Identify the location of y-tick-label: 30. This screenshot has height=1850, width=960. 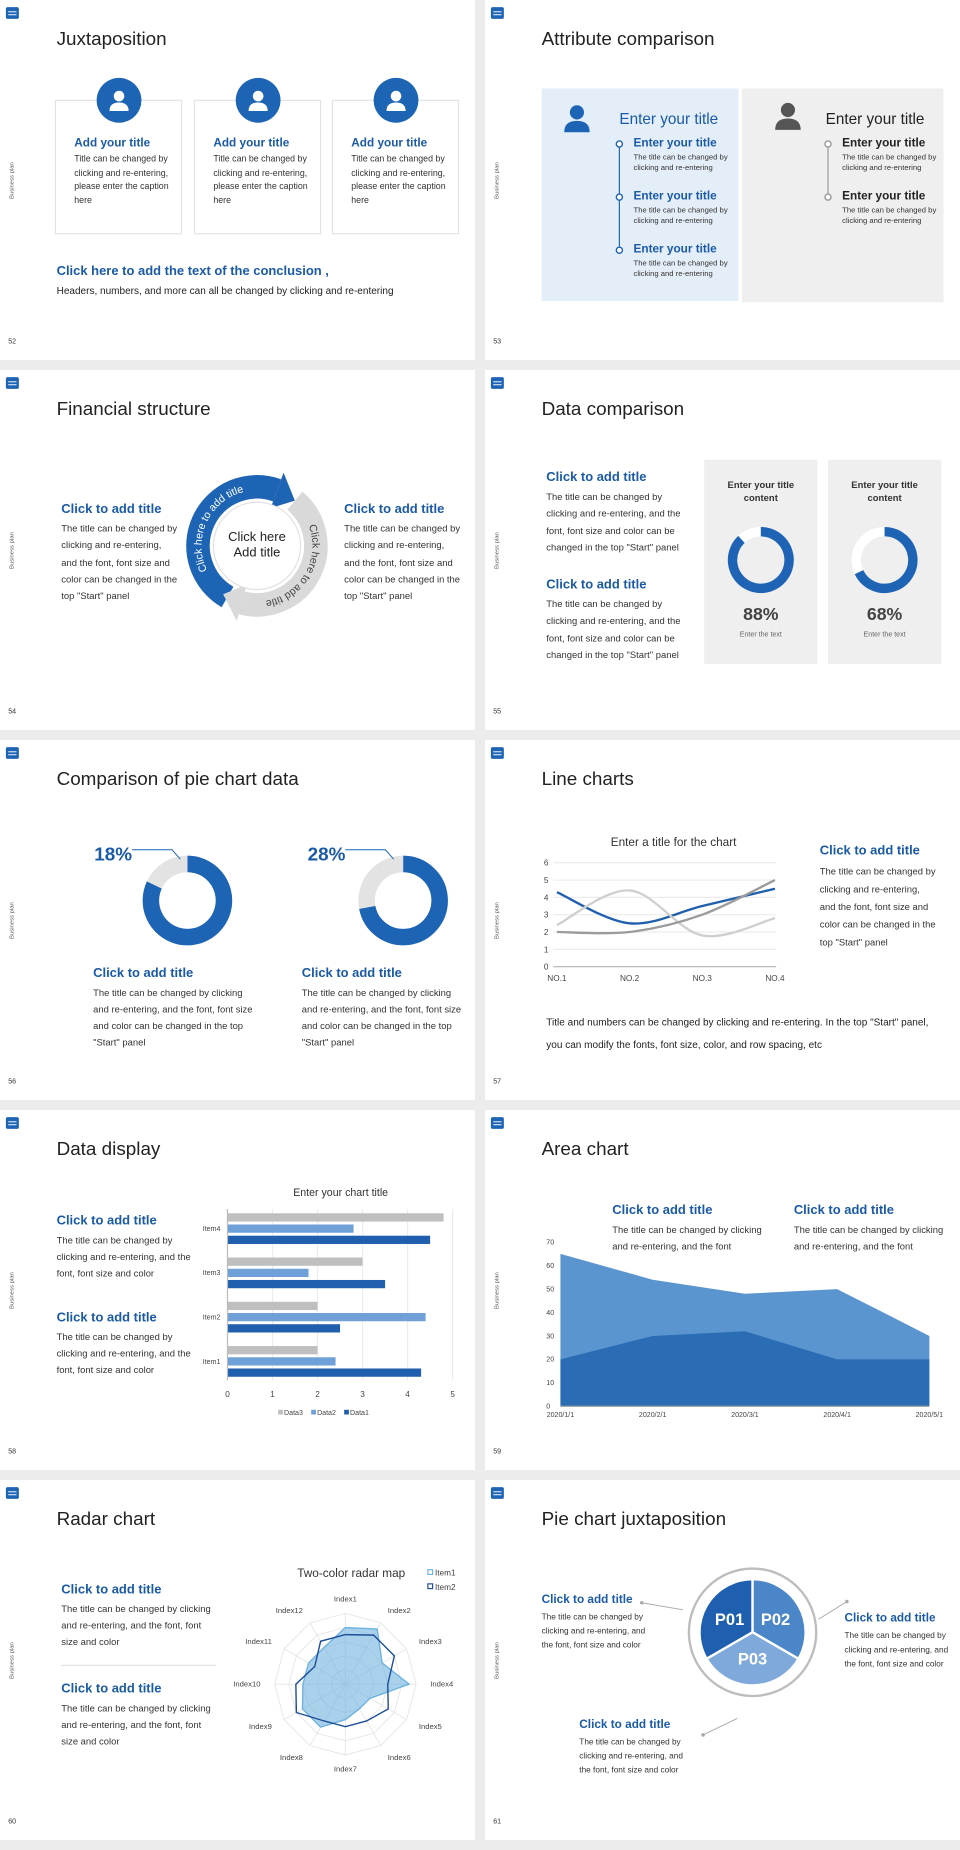
(550, 1336).